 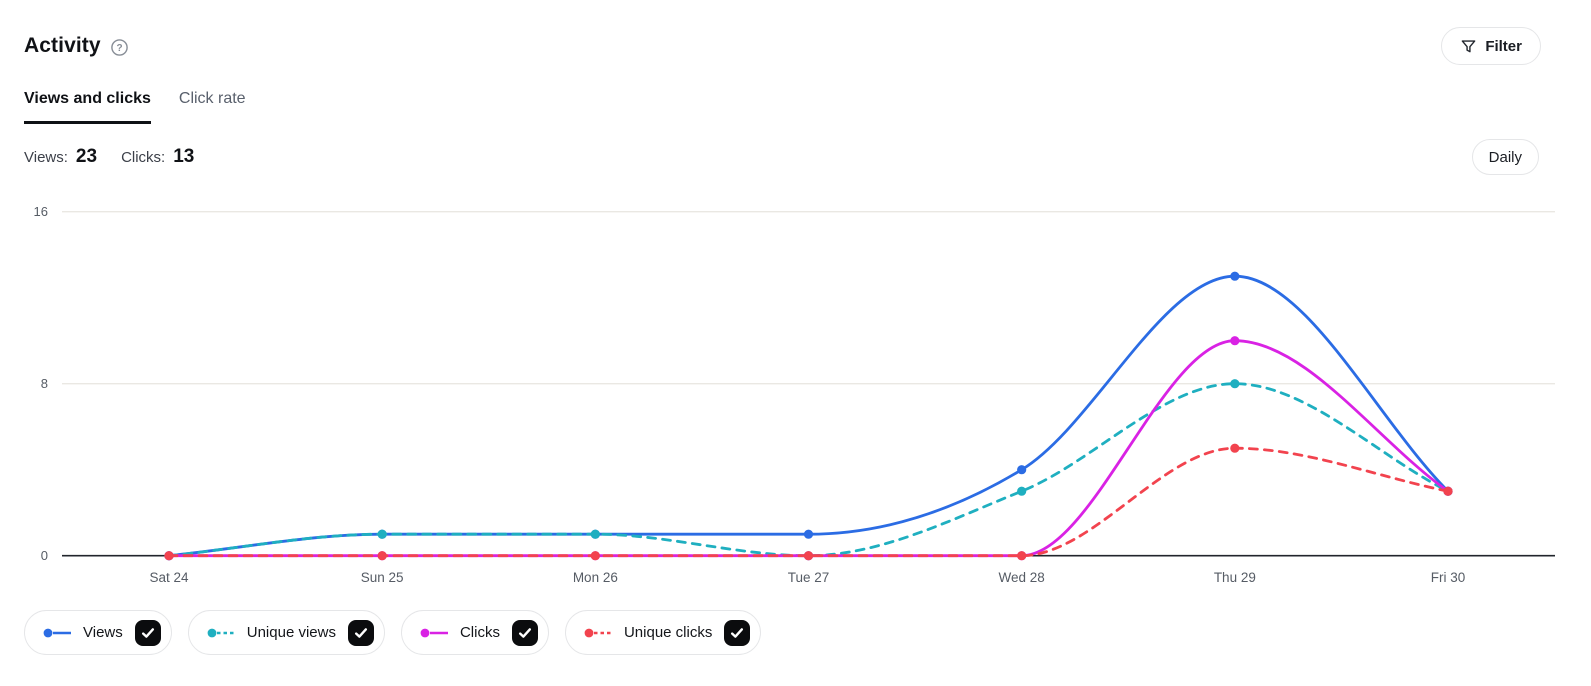 I want to click on page-title: Activity, so click(x=62, y=45).